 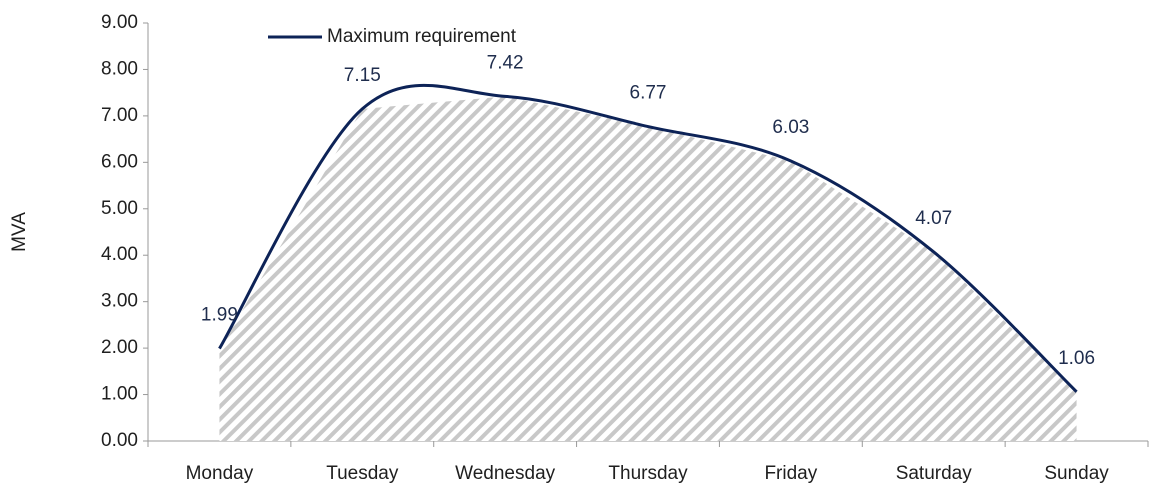 I want to click on x-tick-label: Tuesday, so click(x=362, y=473).